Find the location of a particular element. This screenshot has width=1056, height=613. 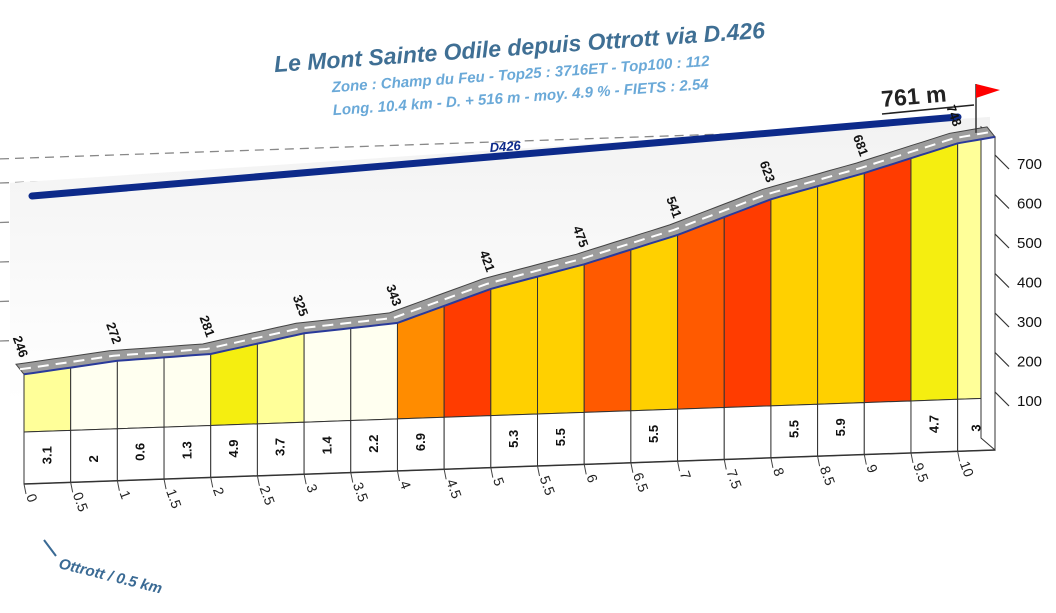

y-tick-label: 200 is located at coordinates (1029, 362).